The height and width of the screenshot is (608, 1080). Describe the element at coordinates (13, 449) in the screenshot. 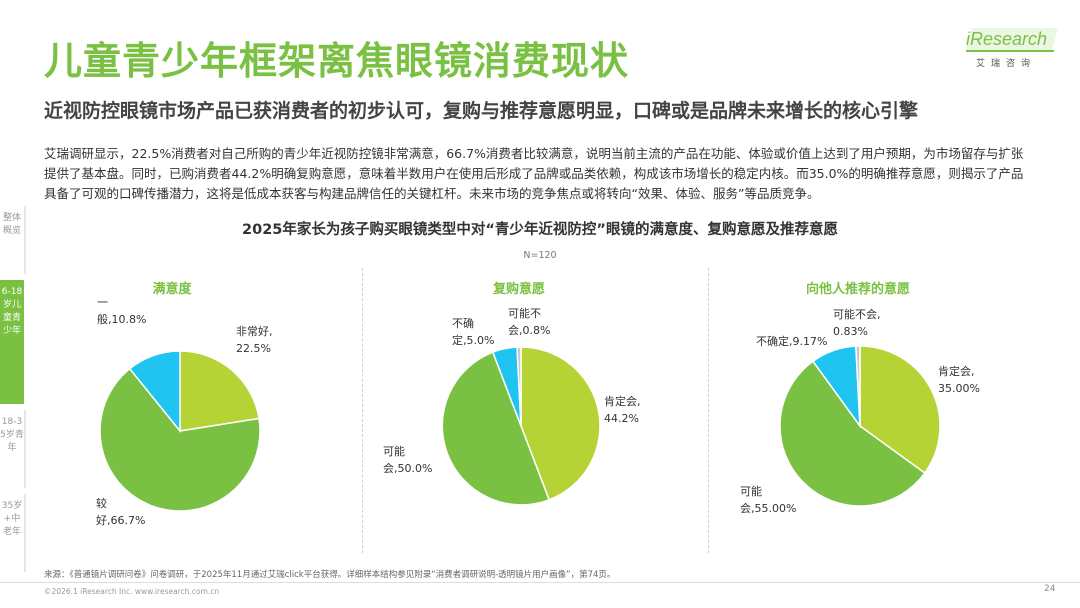

I see `side-nav-youth: 18-35岁青年` at that location.